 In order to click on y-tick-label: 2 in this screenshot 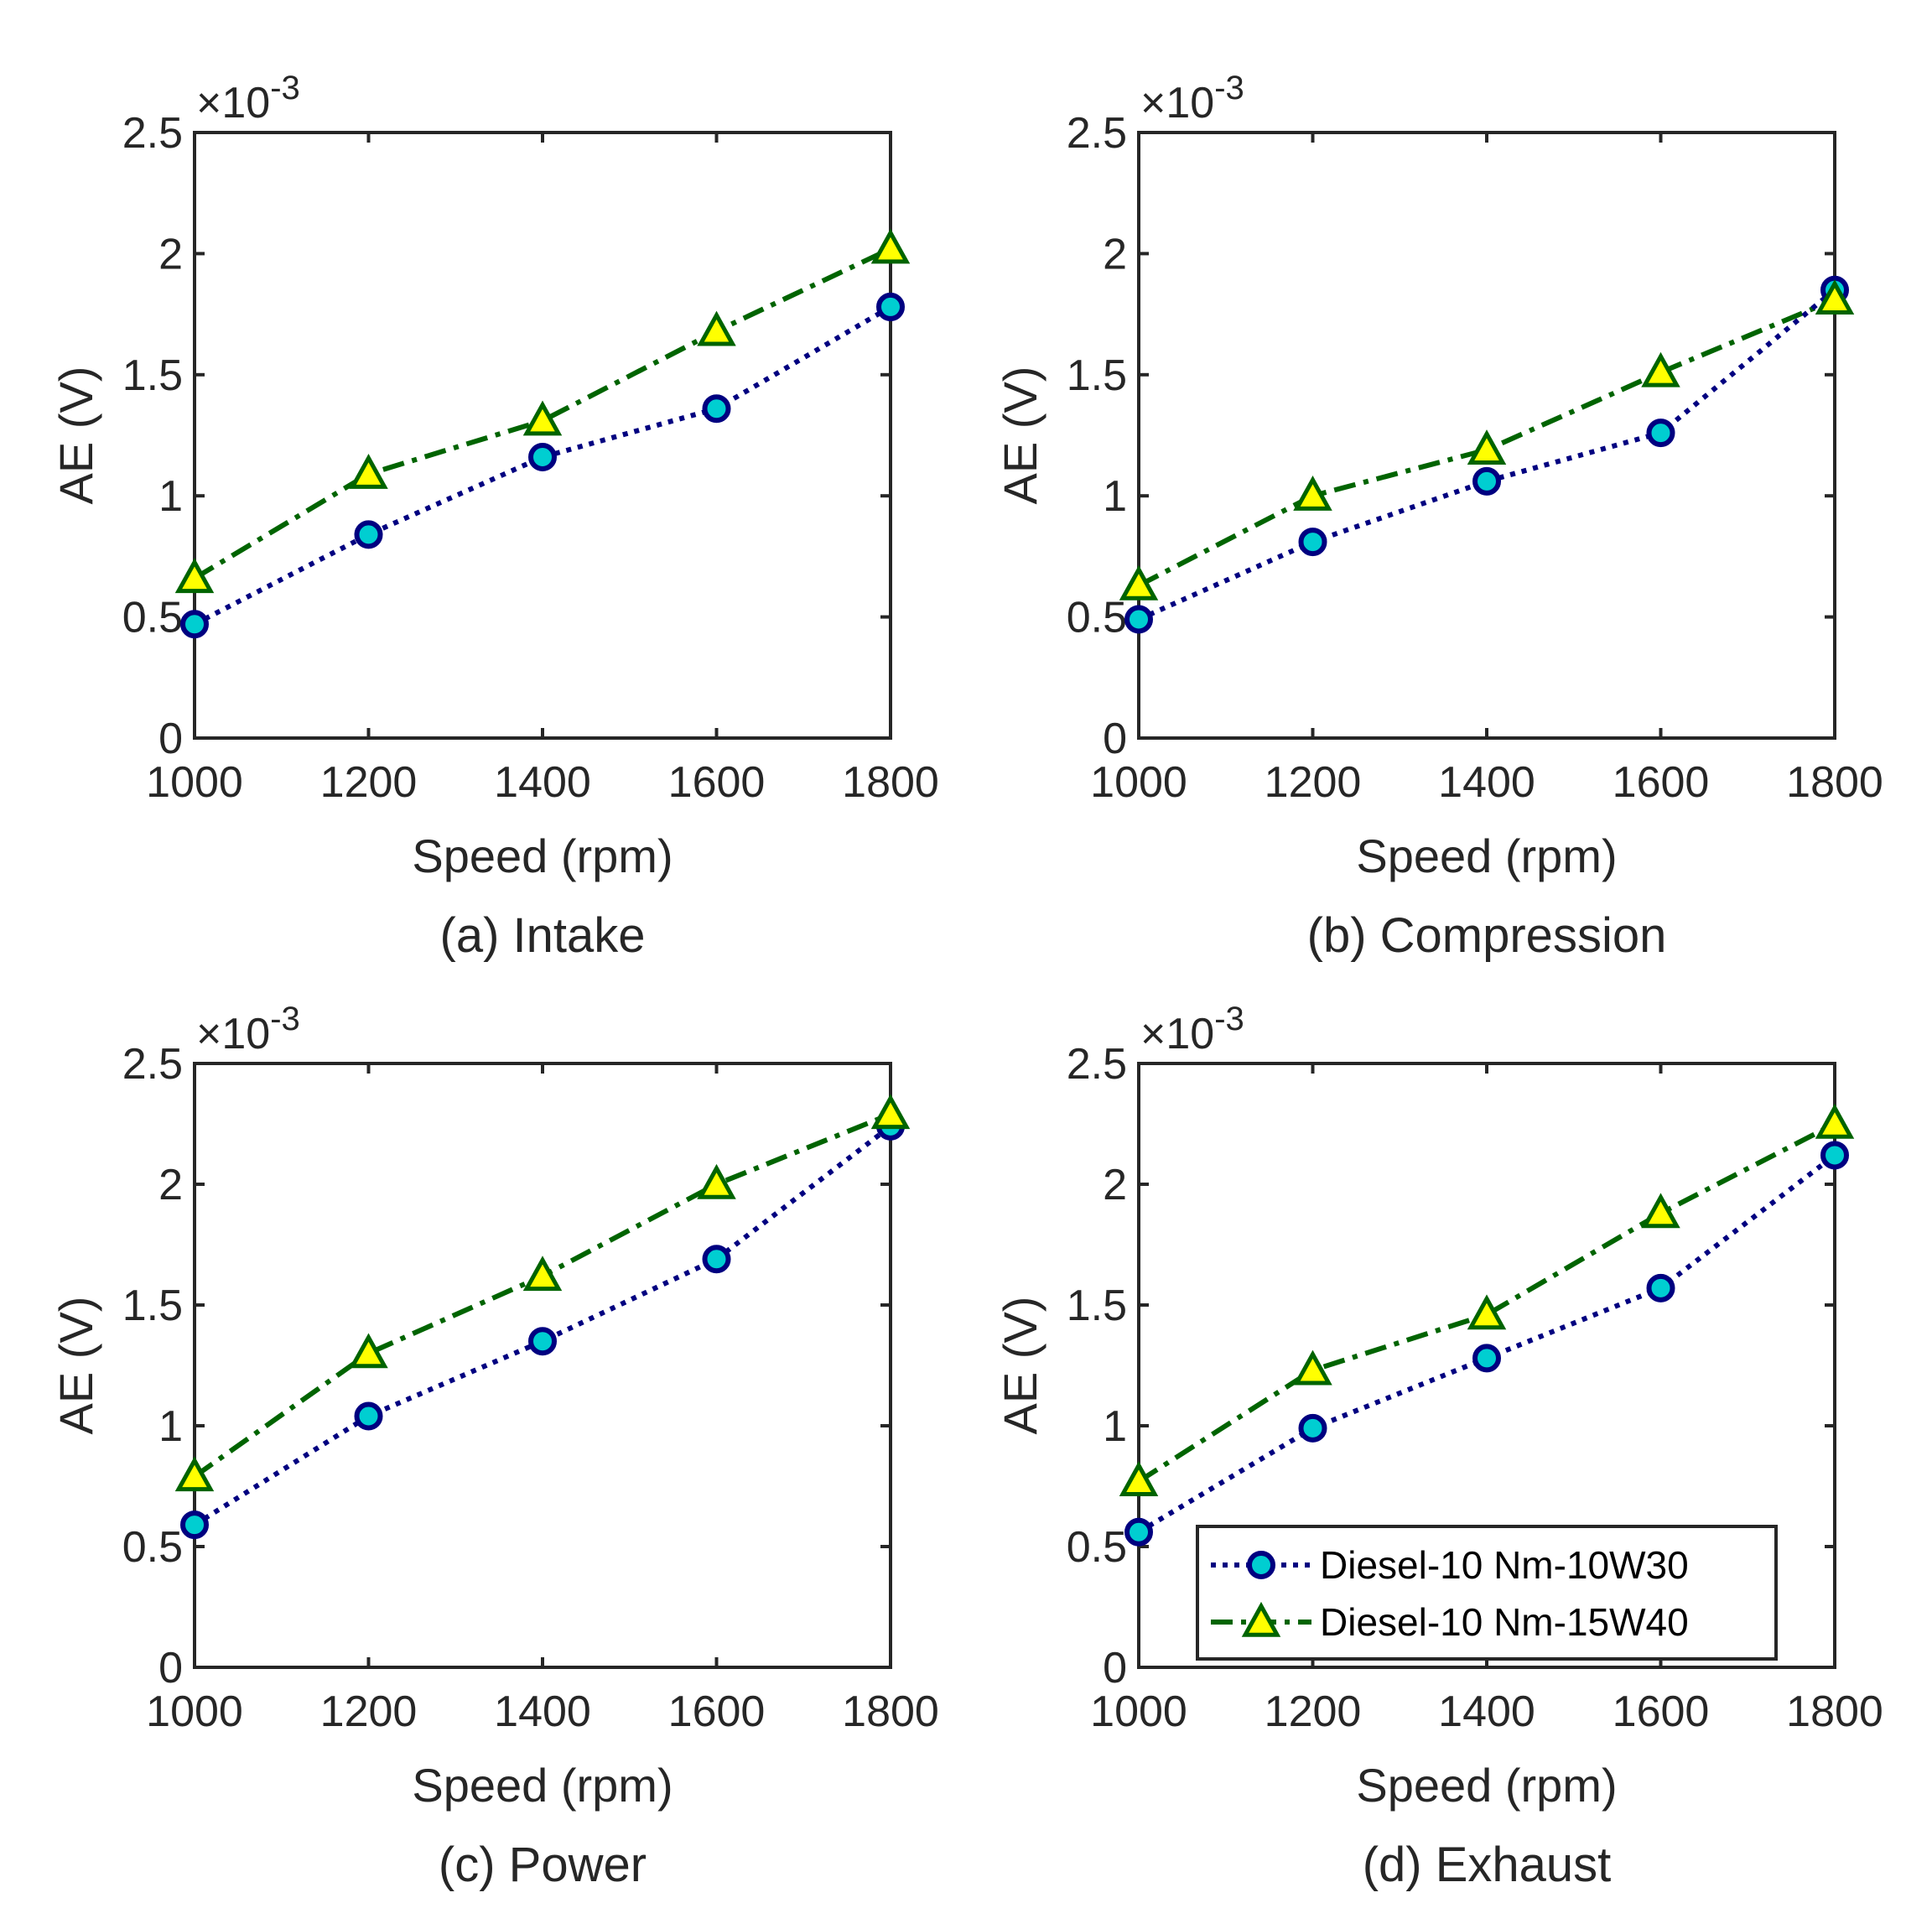, I will do `click(170, 254)`.